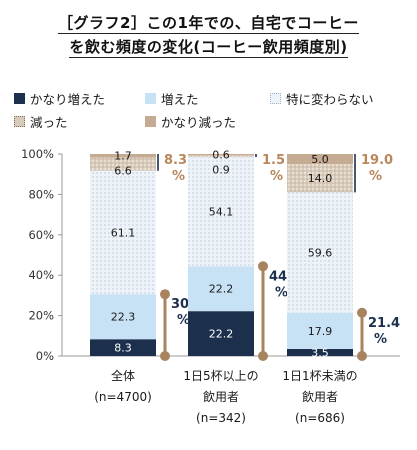  I want to click on data-label: 61.1, so click(123, 232).